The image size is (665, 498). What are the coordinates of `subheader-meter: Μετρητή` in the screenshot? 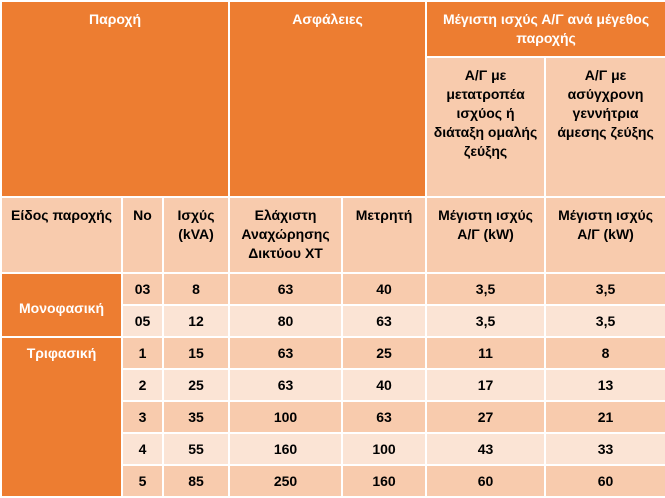 It's located at (384, 235).